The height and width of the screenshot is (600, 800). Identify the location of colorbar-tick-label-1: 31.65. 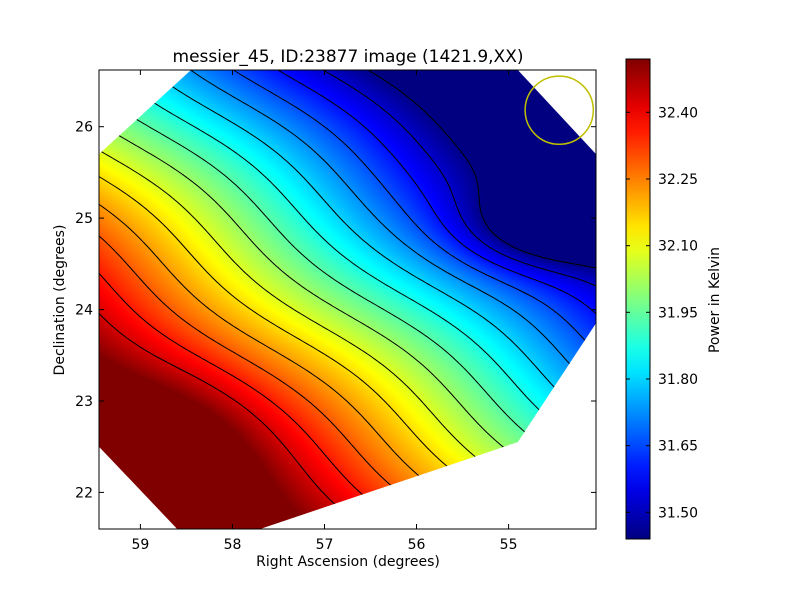
(678, 447).